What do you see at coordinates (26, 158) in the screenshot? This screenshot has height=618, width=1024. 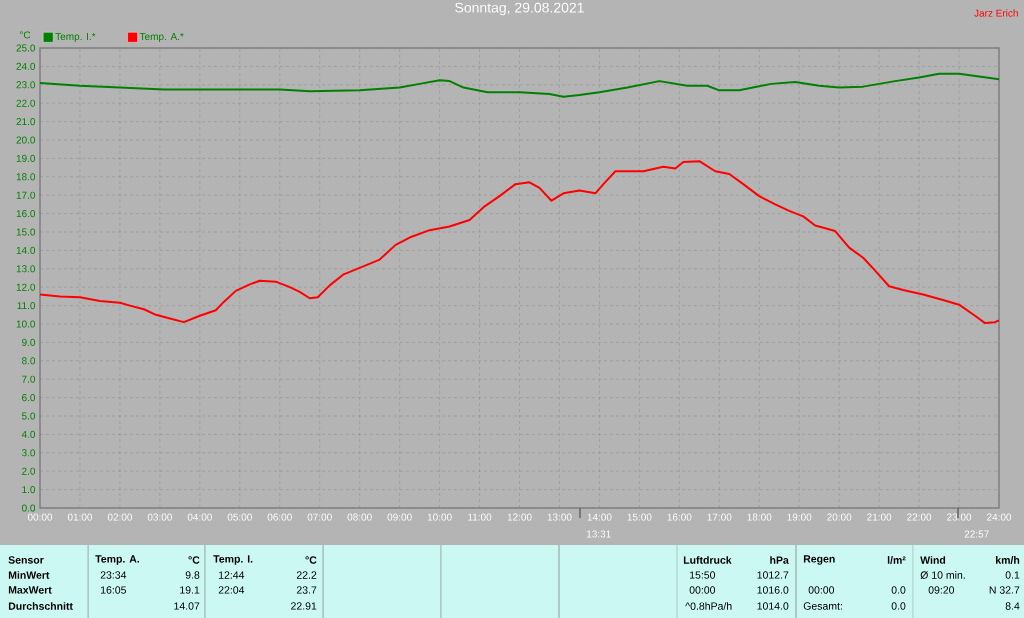 I see `y-tick-label: 19.0` at bounding box center [26, 158].